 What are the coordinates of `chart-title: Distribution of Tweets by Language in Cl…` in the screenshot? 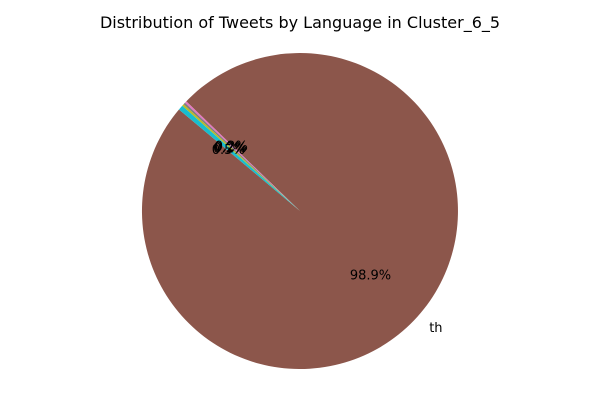 It's located at (300, 23).